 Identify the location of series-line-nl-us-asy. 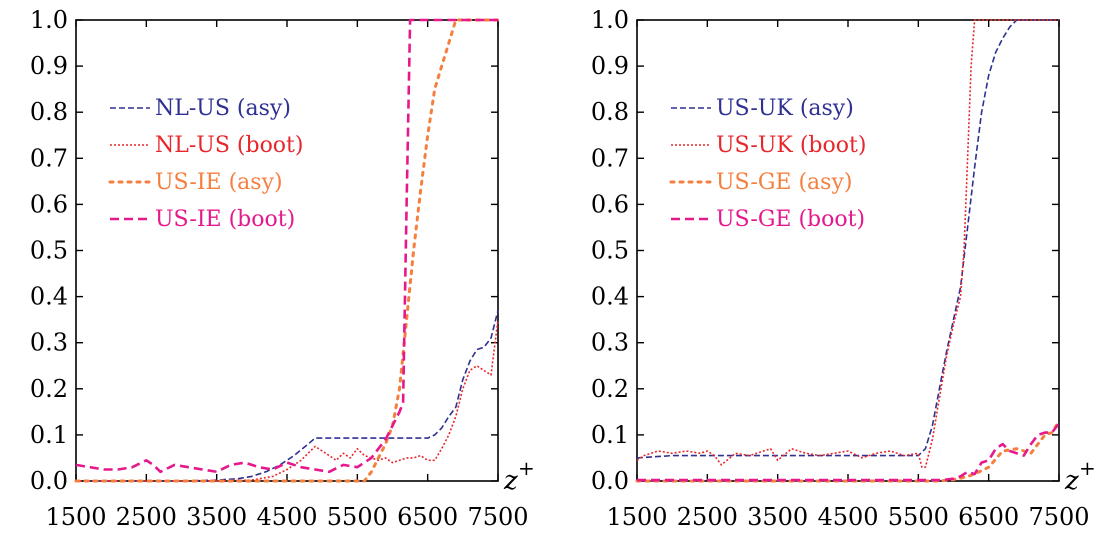
(287, 396).